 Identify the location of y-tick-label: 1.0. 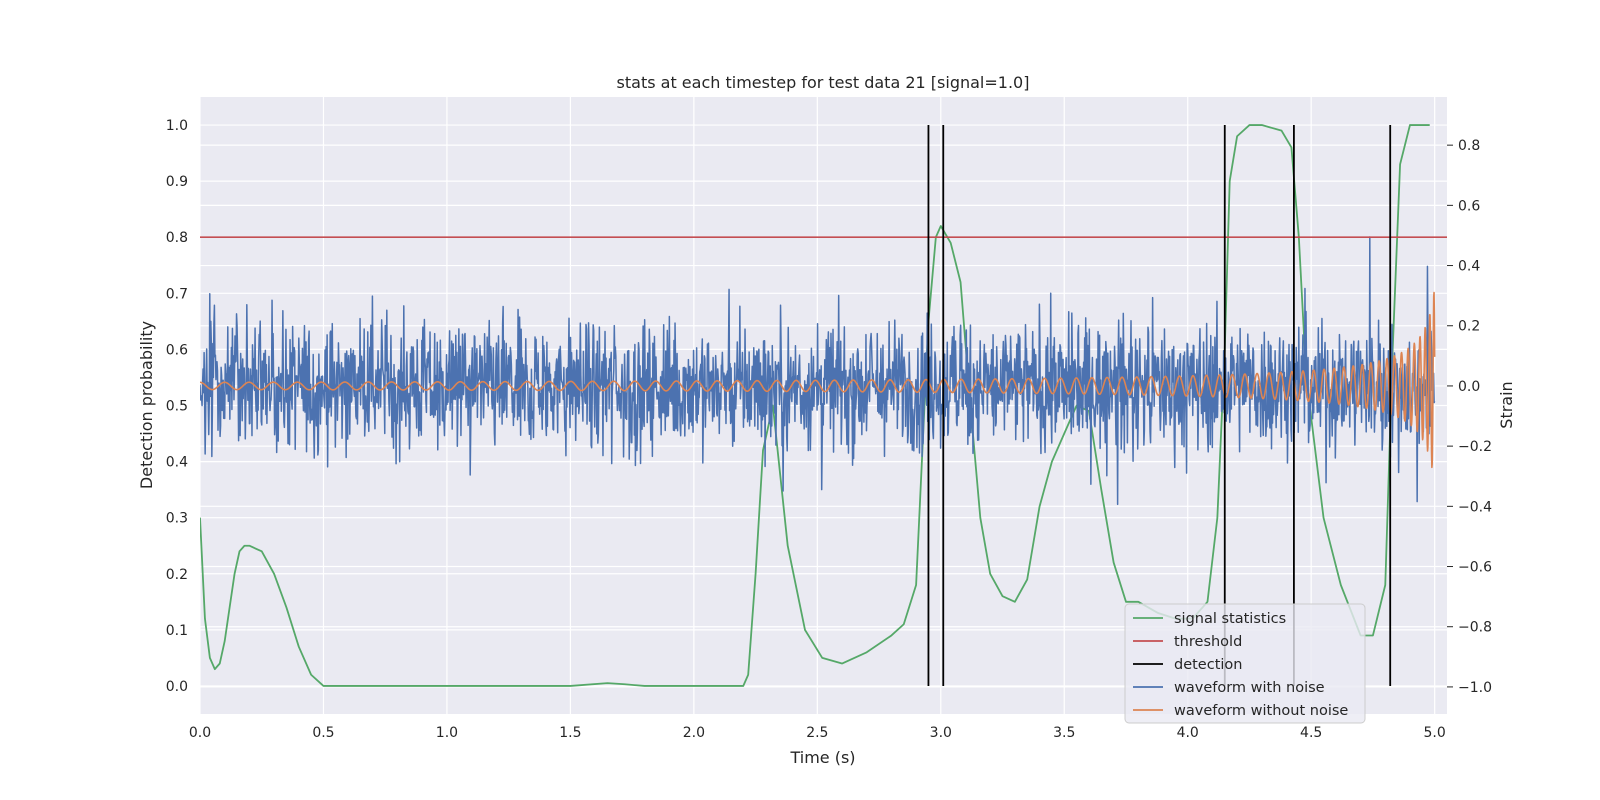
(177, 126).